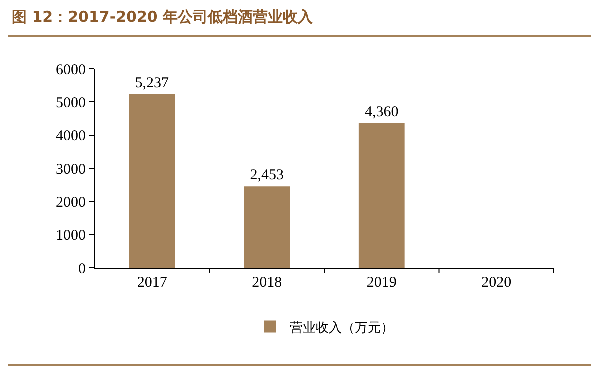 The width and height of the screenshot is (599, 372). What do you see at coordinates (82, 269) in the screenshot?
I see `y-tick-label: 0` at bounding box center [82, 269].